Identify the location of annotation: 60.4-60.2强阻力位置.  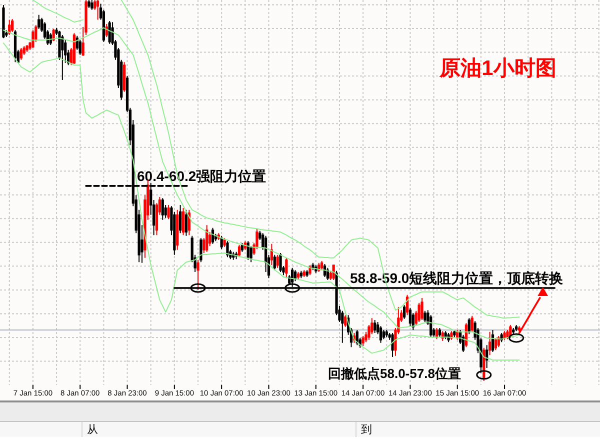
(201, 176).